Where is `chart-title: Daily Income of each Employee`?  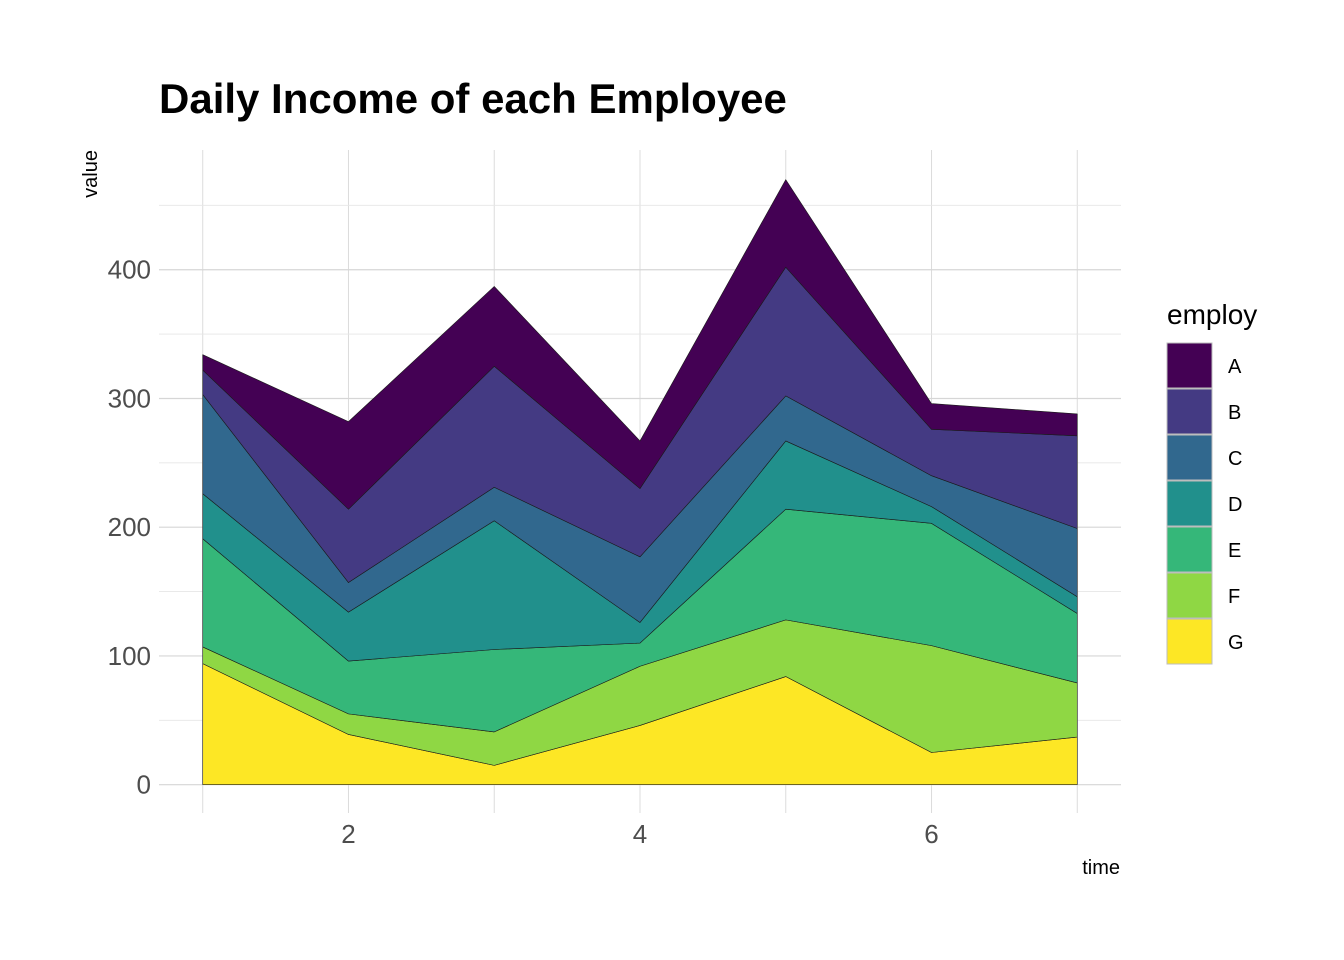 chart-title: Daily Income of each Employee is located at coordinates (473, 98).